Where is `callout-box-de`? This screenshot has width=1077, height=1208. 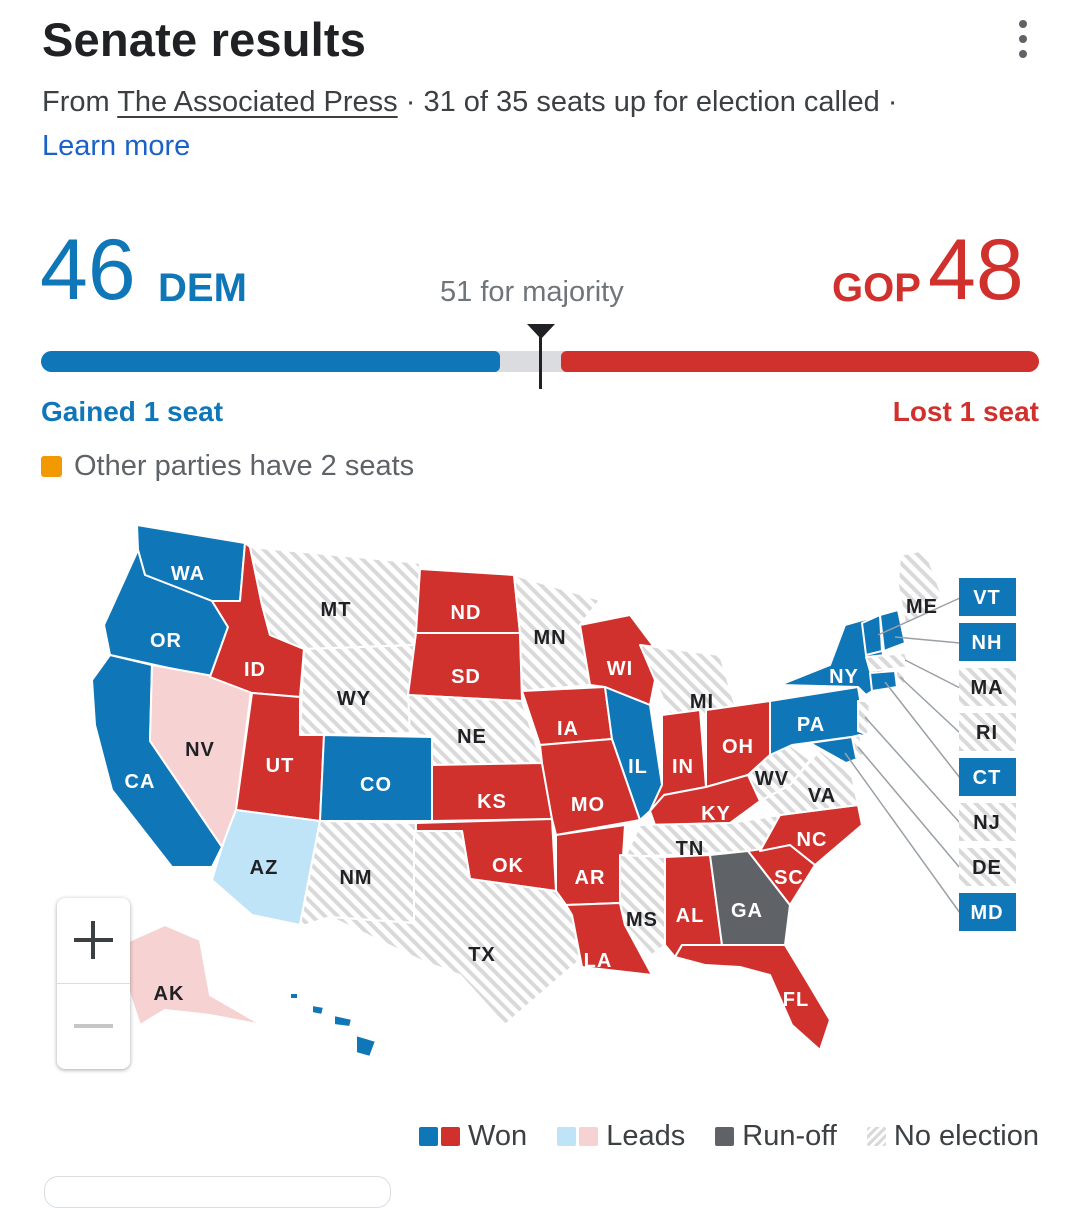
callout-box-de is located at coordinates (987, 867).